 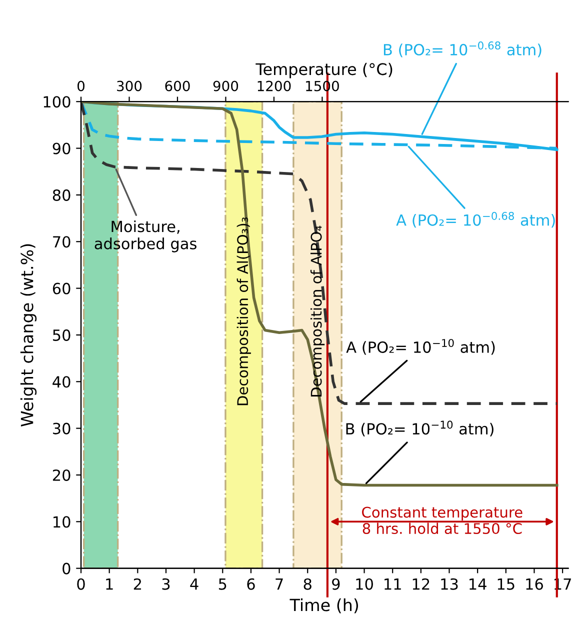 I want to click on band-label: Decomposition of Al(PO₃)₃, so click(x=243, y=311).